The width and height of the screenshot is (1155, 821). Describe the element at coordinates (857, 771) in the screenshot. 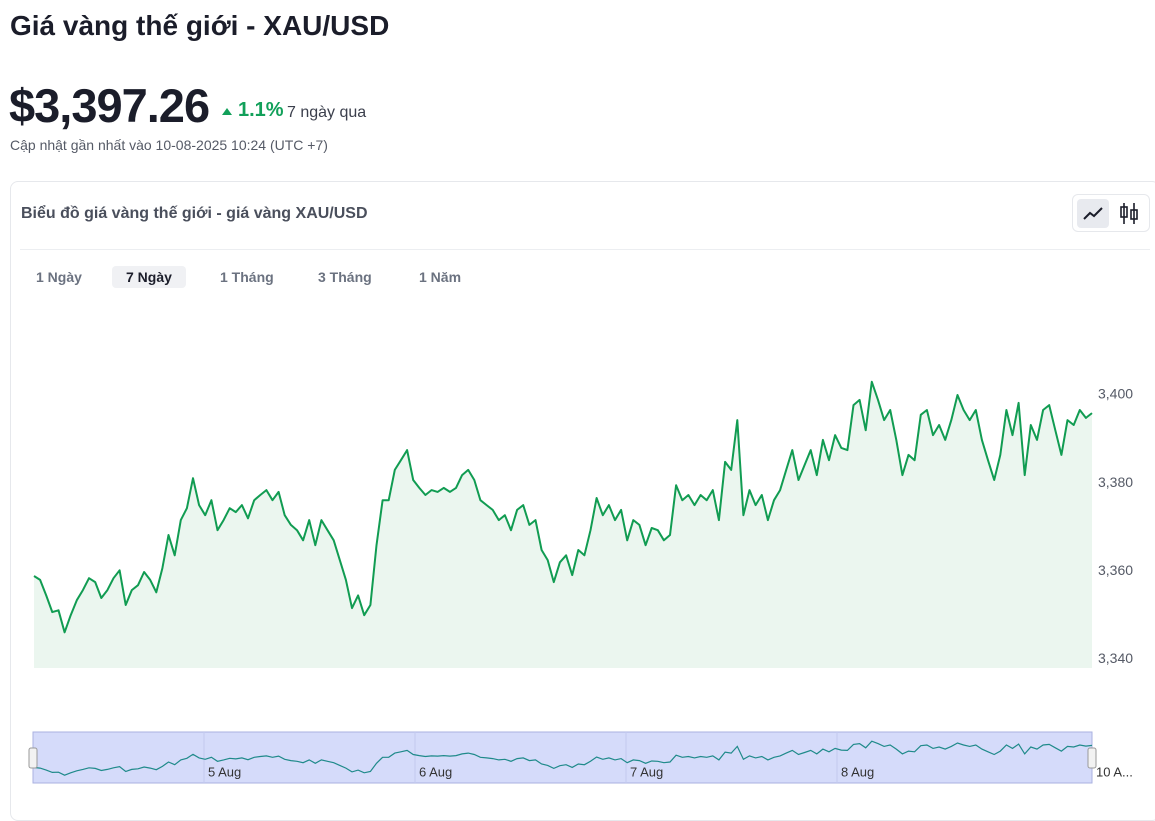

I see `navigator-label: 8 Aug` at that location.